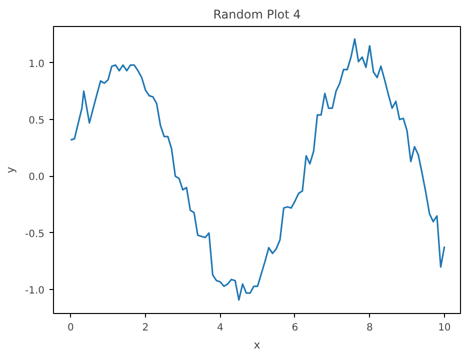 The image size is (474, 354). What do you see at coordinates (369, 328) in the screenshot?
I see `x-tick-label: 8` at bounding box center [369, 328].